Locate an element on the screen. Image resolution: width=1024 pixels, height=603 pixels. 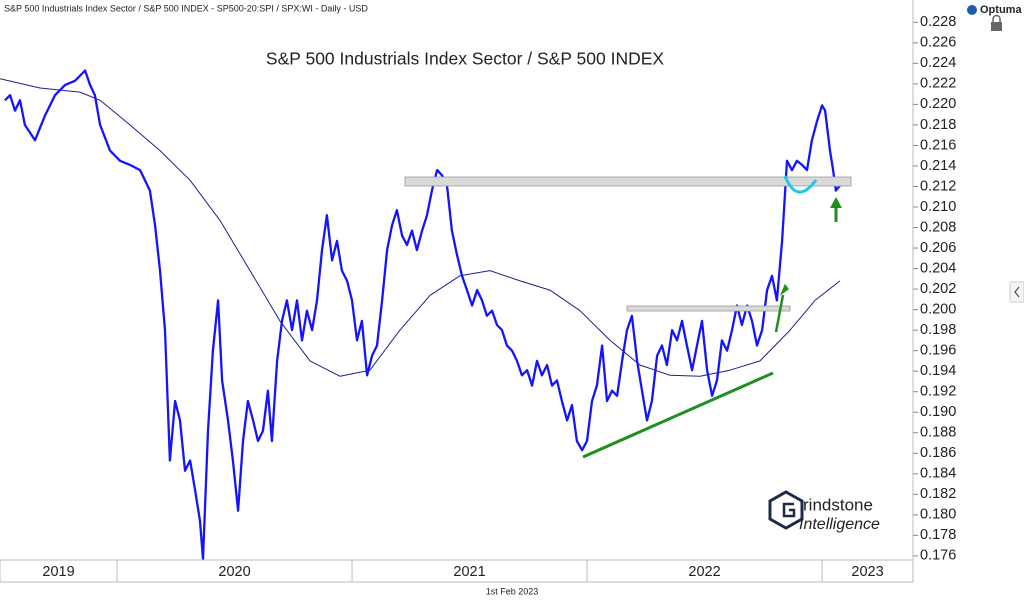
y-tick-label: 0.182 is located at coordinates (938, 494).